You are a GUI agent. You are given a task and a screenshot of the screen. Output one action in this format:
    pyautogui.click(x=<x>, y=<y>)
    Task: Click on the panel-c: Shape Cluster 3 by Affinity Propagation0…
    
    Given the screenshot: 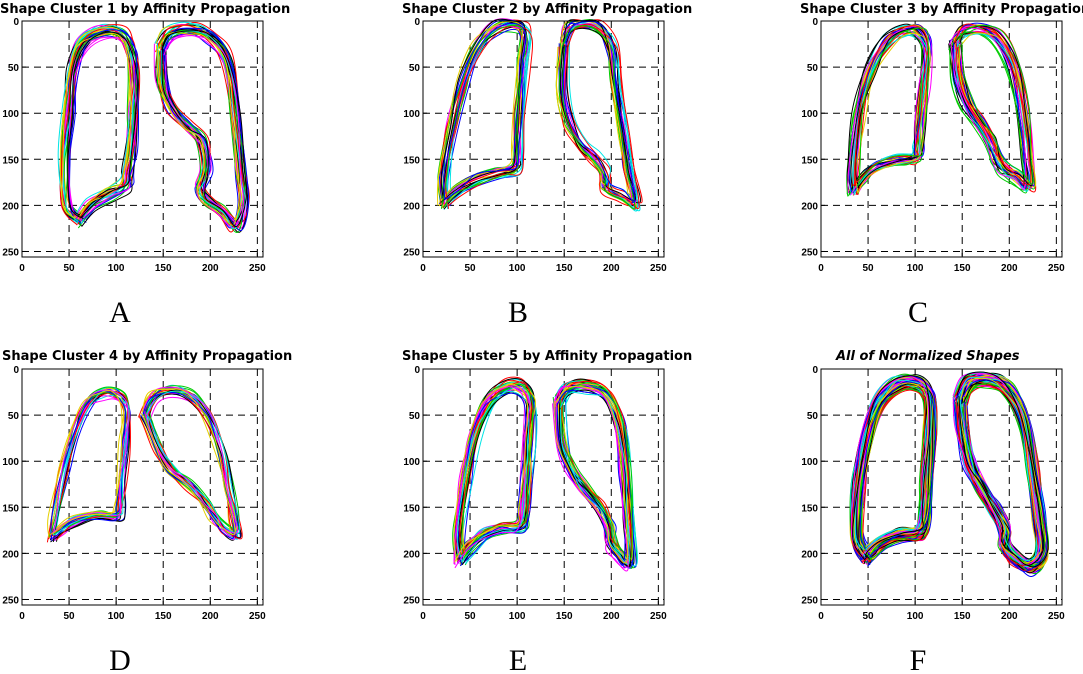 What is the action you would take?
    pyautogui.click(x=941, y=165)
    